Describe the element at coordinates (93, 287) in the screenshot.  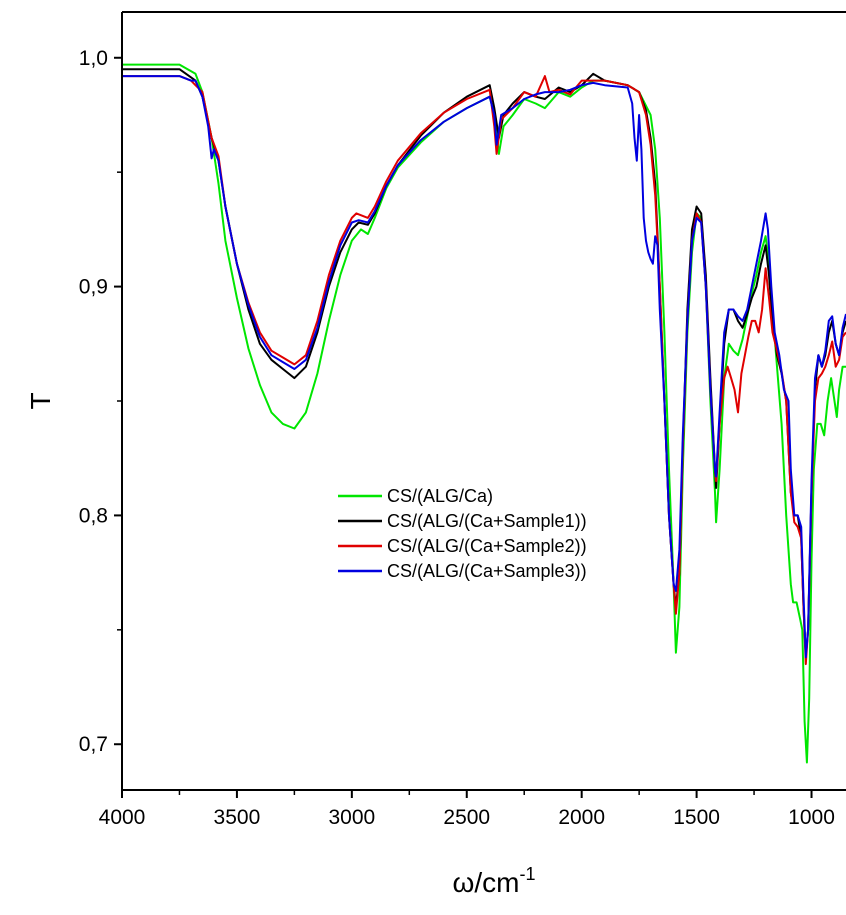
I see `y-tick-label: 0,9` at that location.